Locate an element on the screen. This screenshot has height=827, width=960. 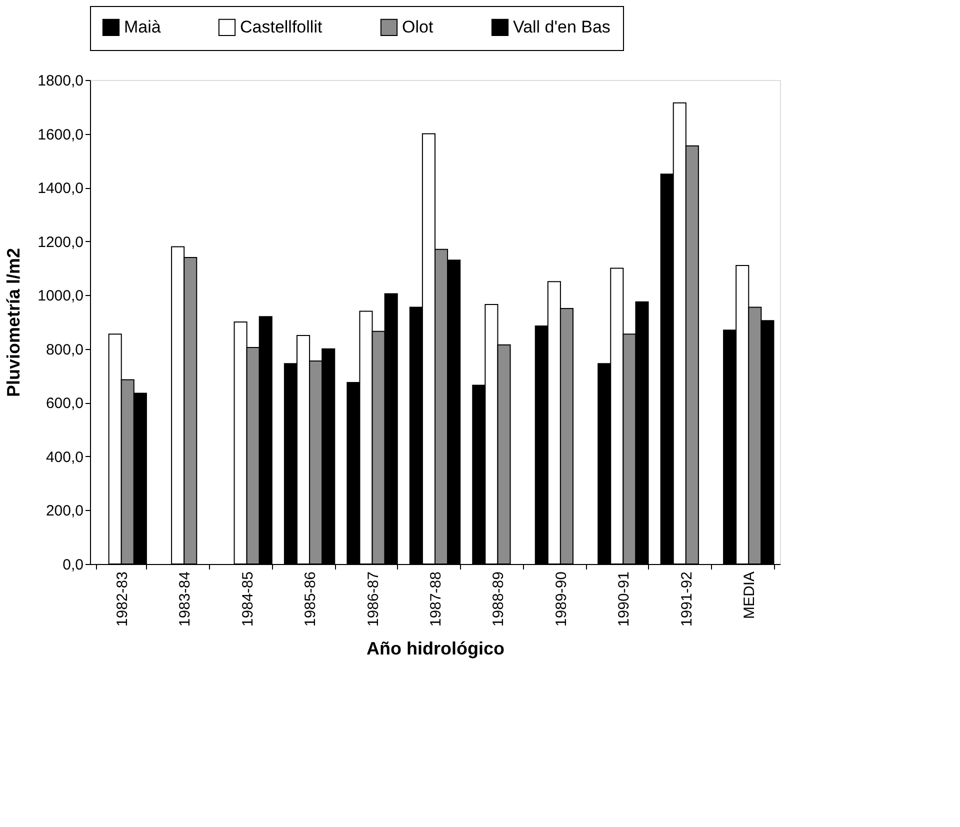
y-axis-title: Pluviometría l/m2 is located at coordinates (14, 323).